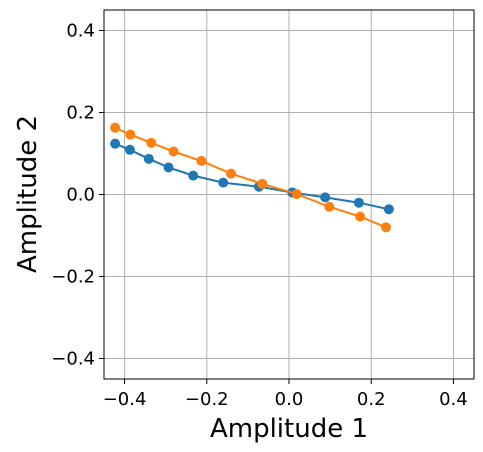  What do you see at coordinates (73, 359) in the screenshot?
I see `y-tick-label: −0.4` at bounding box center [73, 359].